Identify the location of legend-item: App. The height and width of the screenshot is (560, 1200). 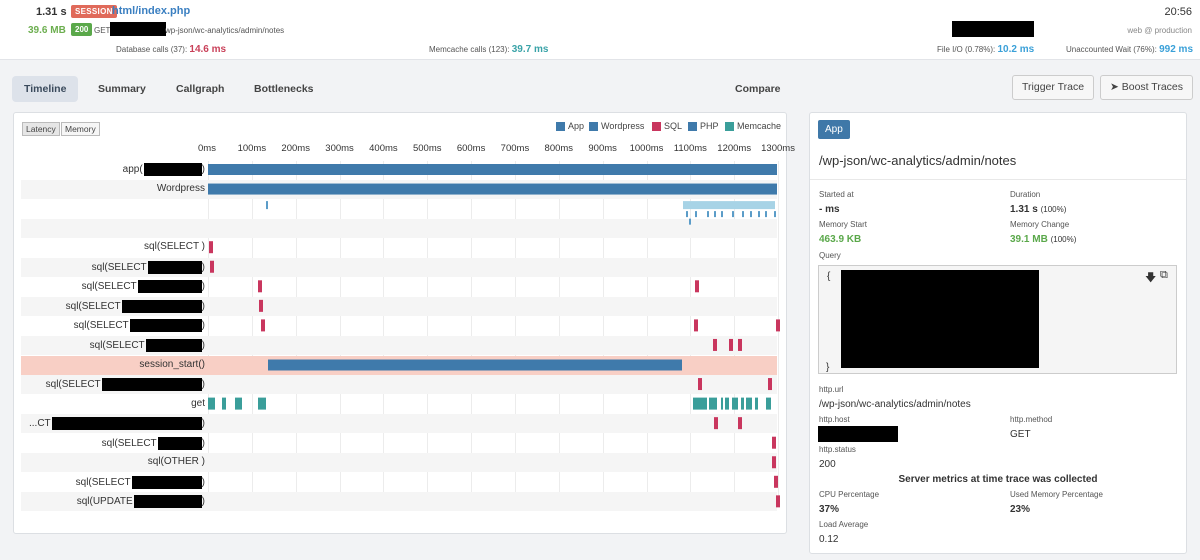
(570, 126).